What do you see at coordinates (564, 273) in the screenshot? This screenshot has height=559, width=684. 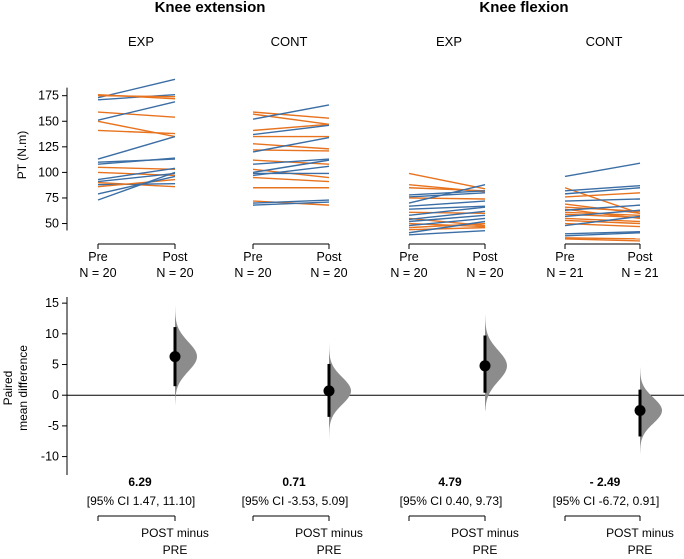 I see `n-label-pre: N = 21` at bounding box center [564, 273].